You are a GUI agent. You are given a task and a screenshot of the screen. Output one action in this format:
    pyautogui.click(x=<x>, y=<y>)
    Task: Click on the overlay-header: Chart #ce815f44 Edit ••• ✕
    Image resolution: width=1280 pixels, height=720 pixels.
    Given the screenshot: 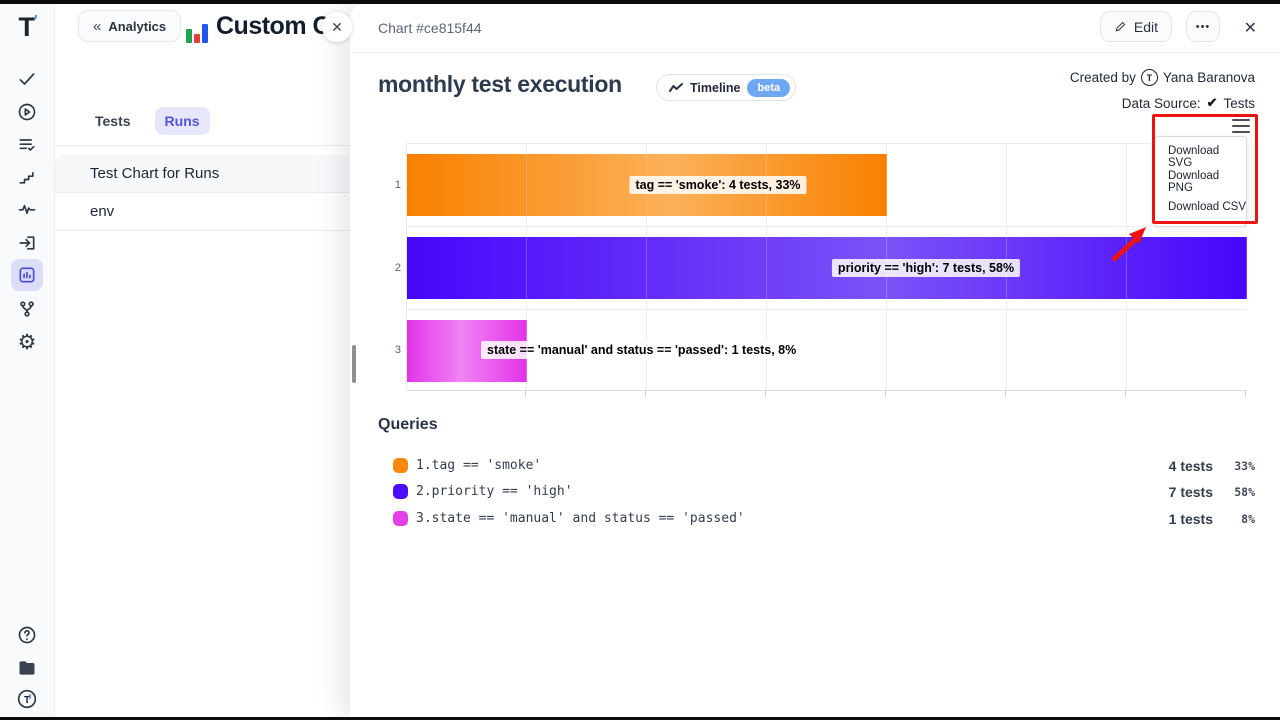 What is the action you would take?
    pyautogui.click(x=815, y=28)
    